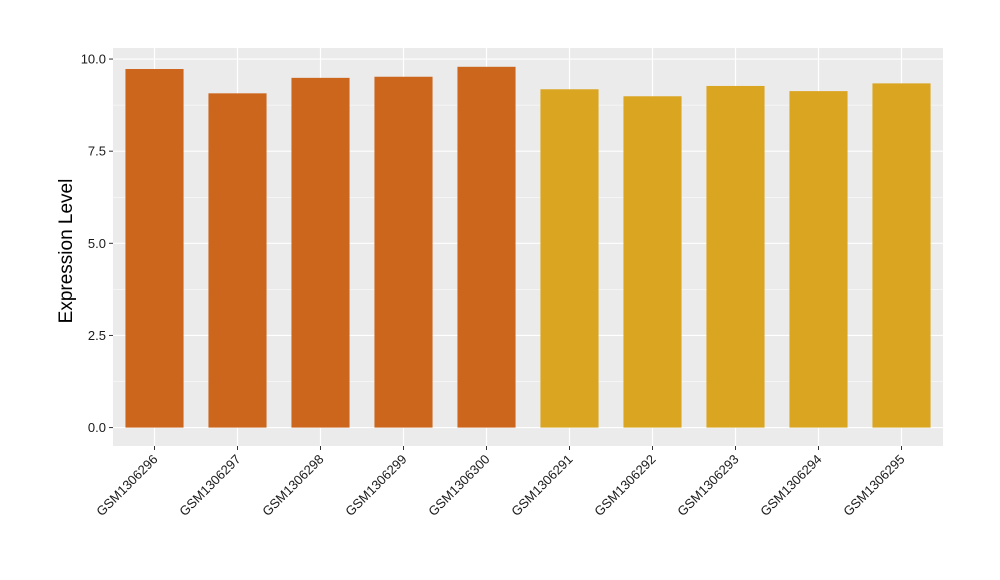 This screenshot has height=580, width=1000. I want to click on x-tick-label: GSM1306292, so click(624, 485).